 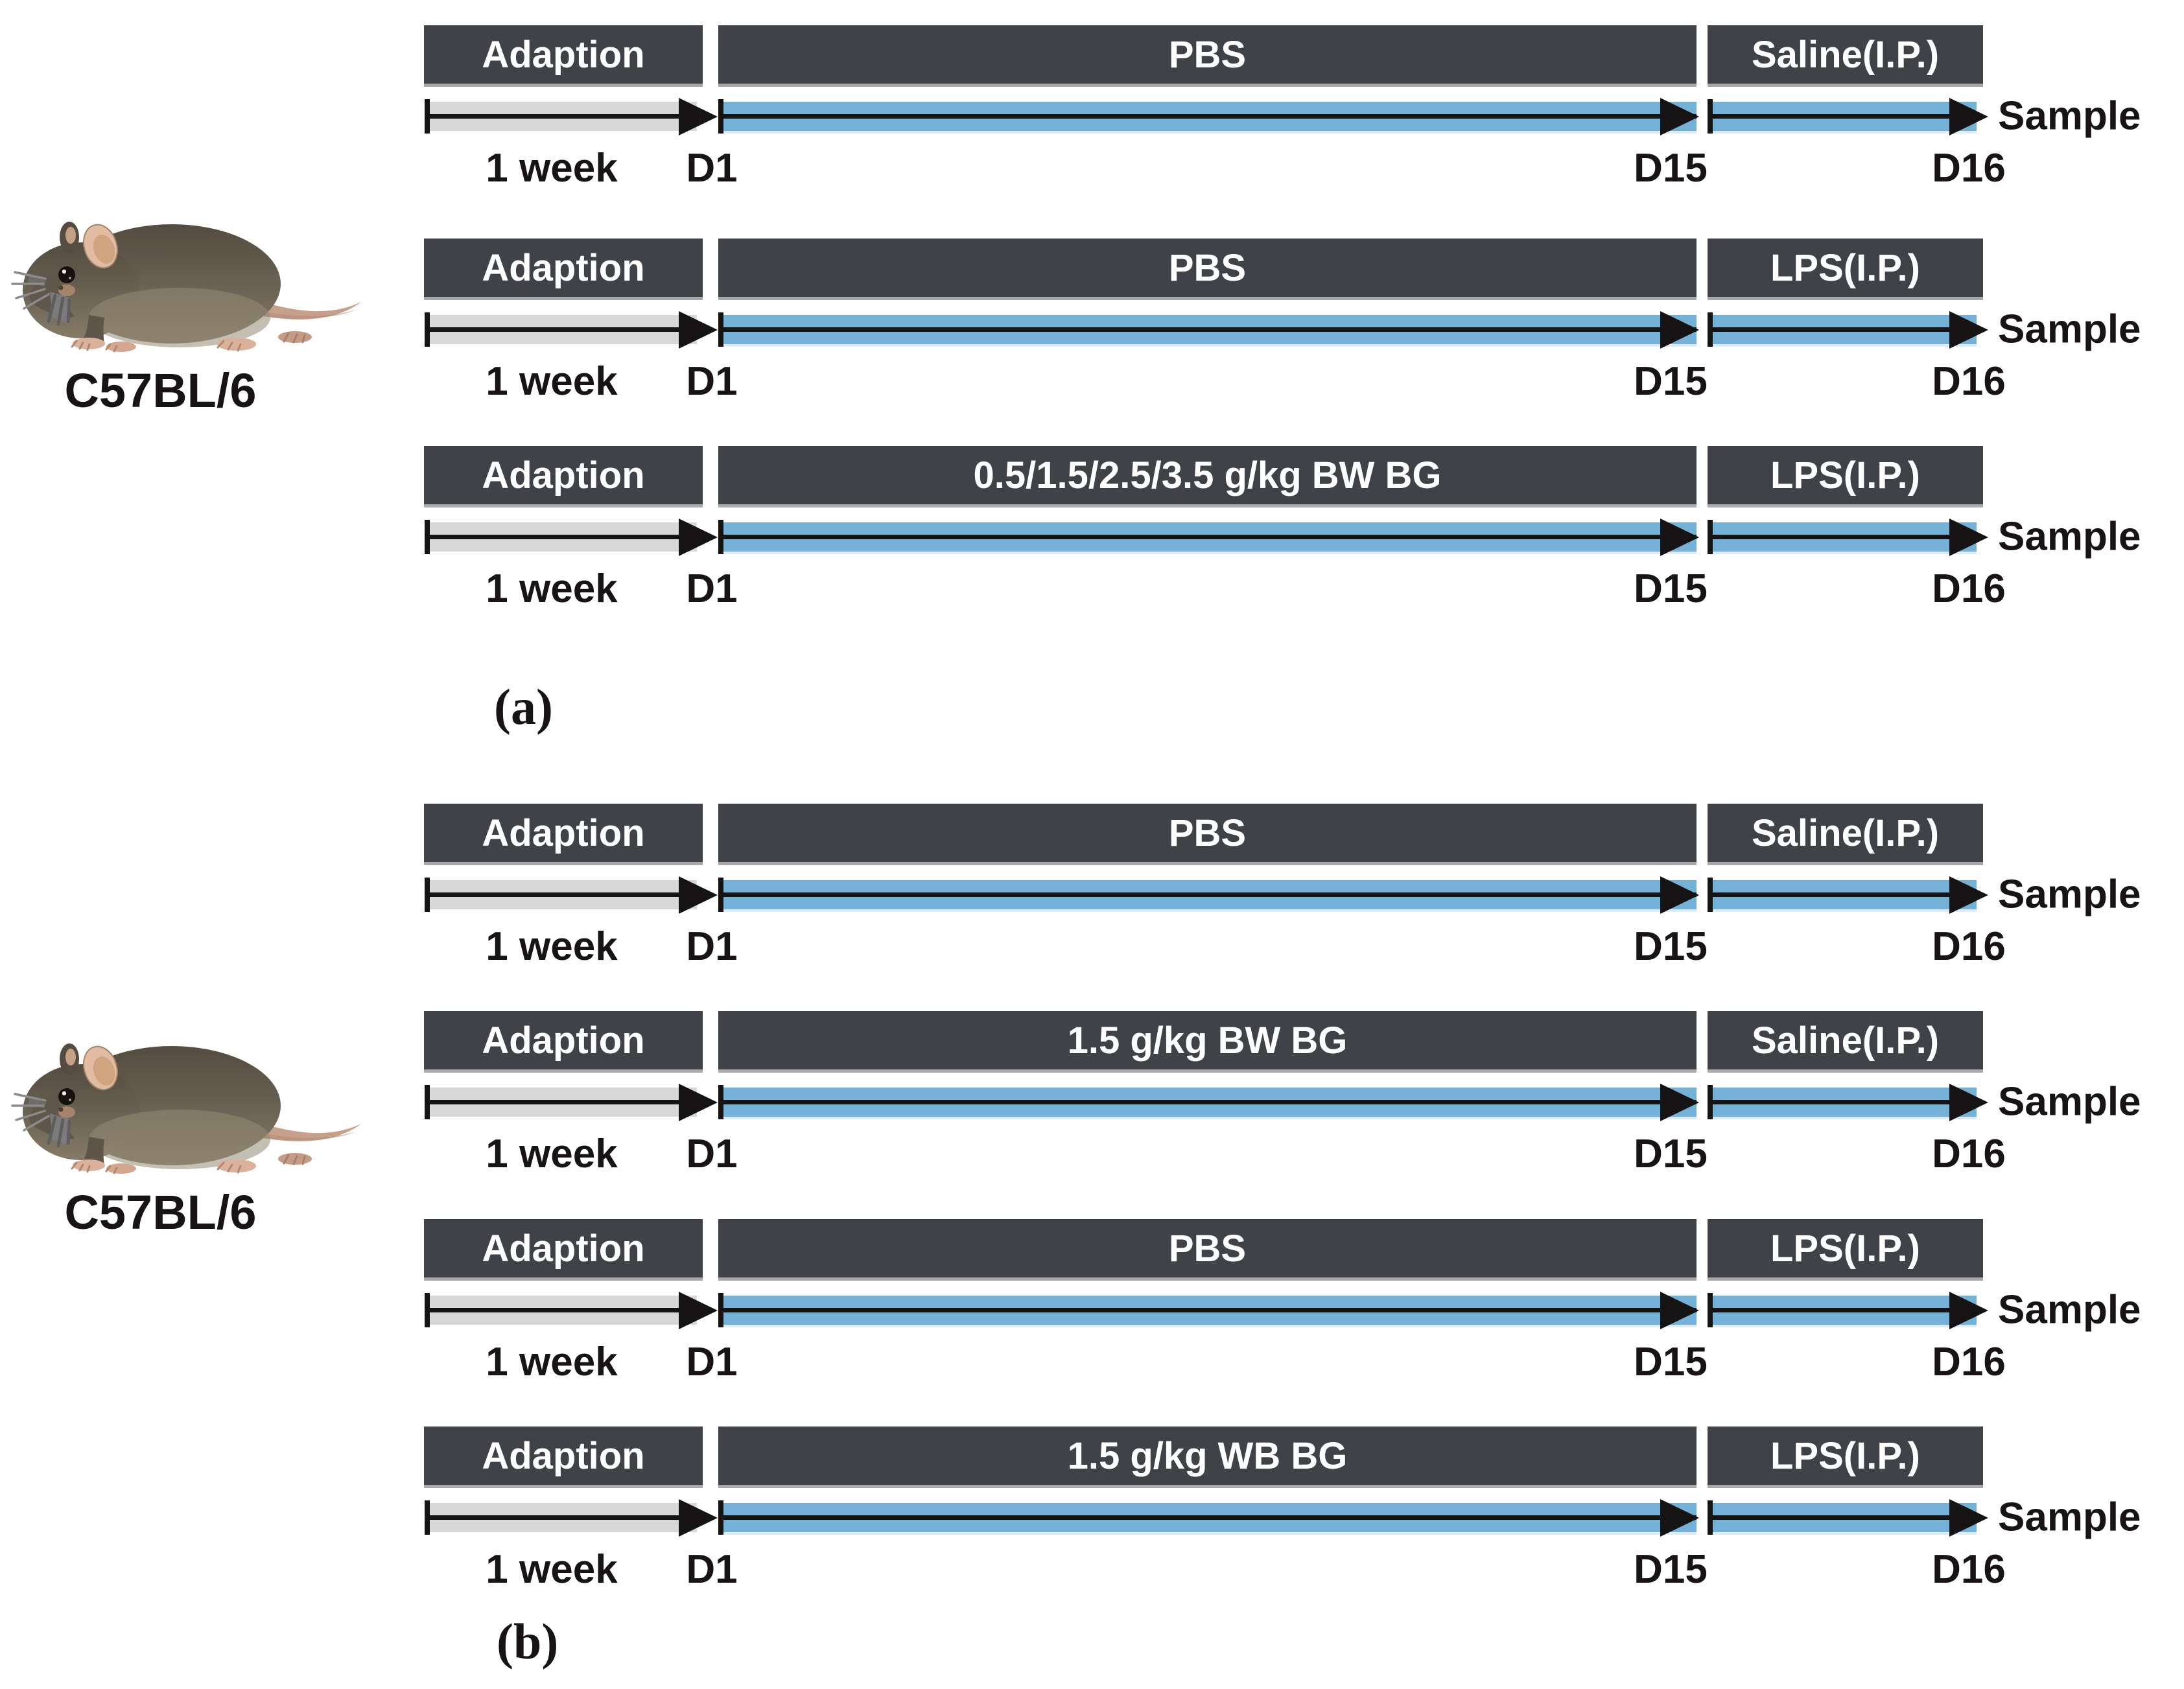 I want to click on treatment-box: 1.5 g/kg WB BG, so click(x=1207, y=1457).